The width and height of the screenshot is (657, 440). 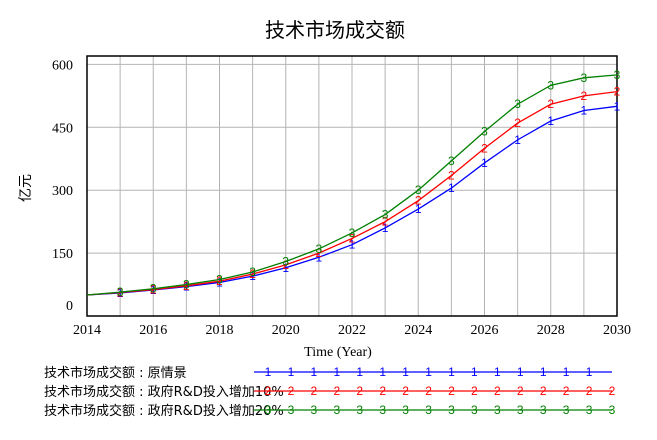 I want to click on x-tick-label: 2028, so click(x=551, y=330).